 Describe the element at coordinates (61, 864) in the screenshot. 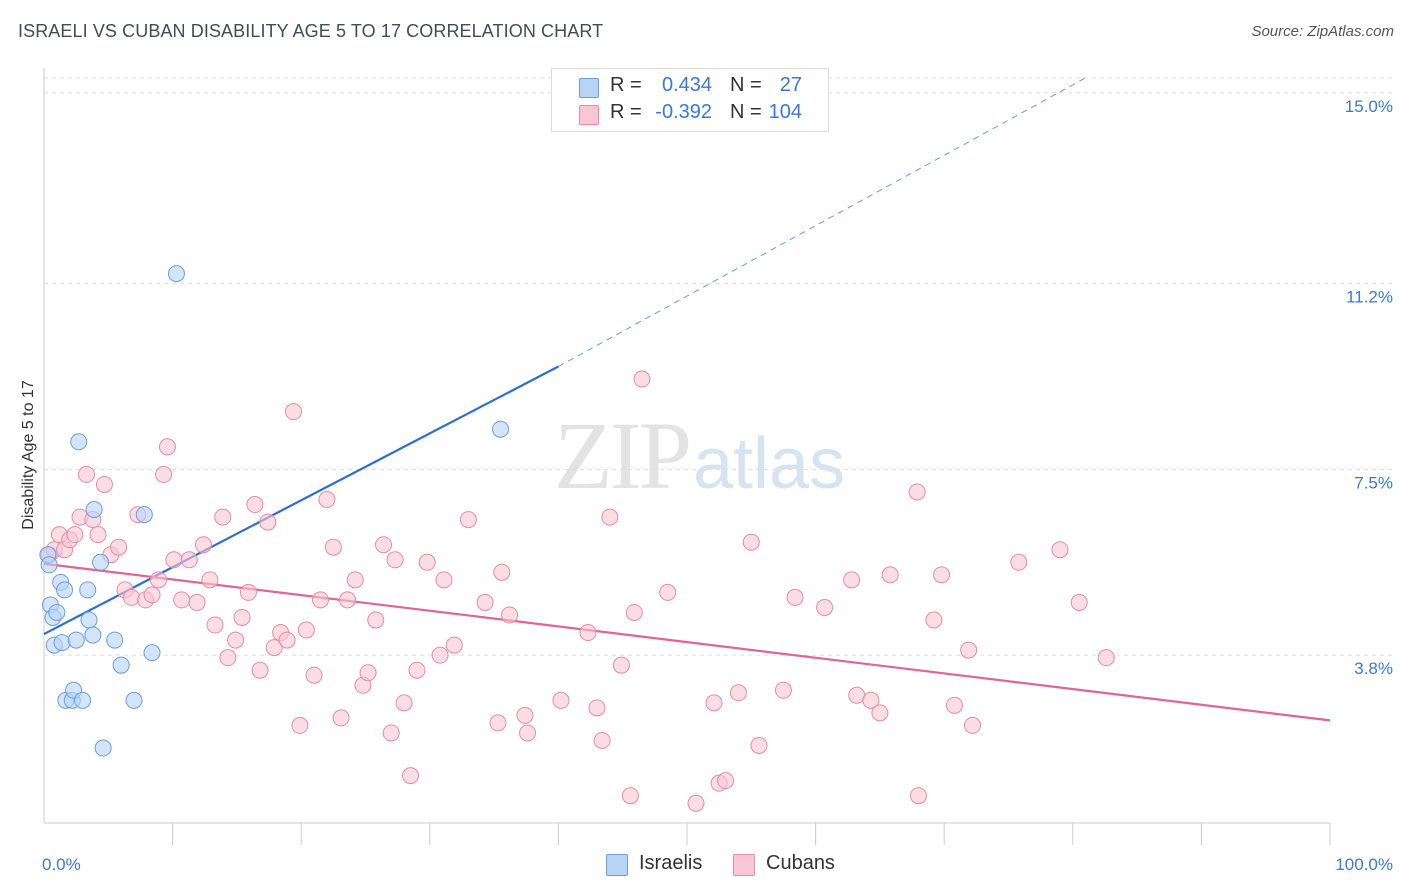

I see `x-tick-label: 0.0%` at that location.